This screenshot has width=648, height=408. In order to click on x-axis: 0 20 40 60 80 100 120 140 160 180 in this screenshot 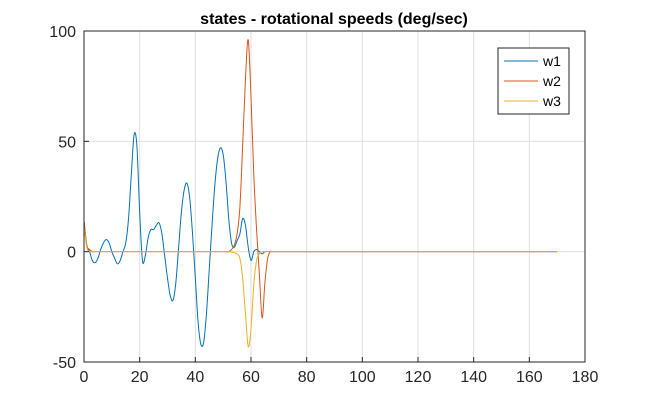, I will do `click(339, 371)`.